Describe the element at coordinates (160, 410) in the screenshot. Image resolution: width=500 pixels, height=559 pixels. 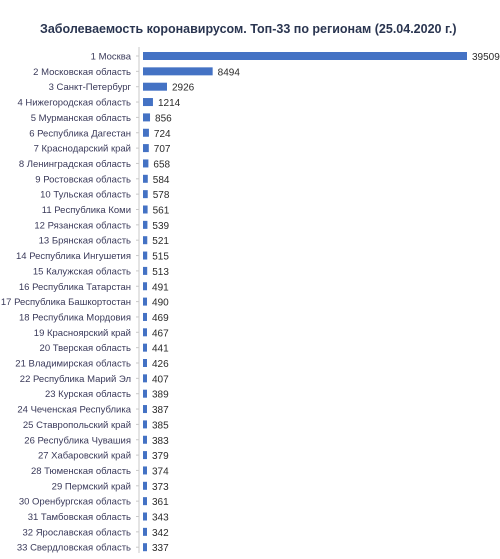
I see `value-label: 387` at that location.